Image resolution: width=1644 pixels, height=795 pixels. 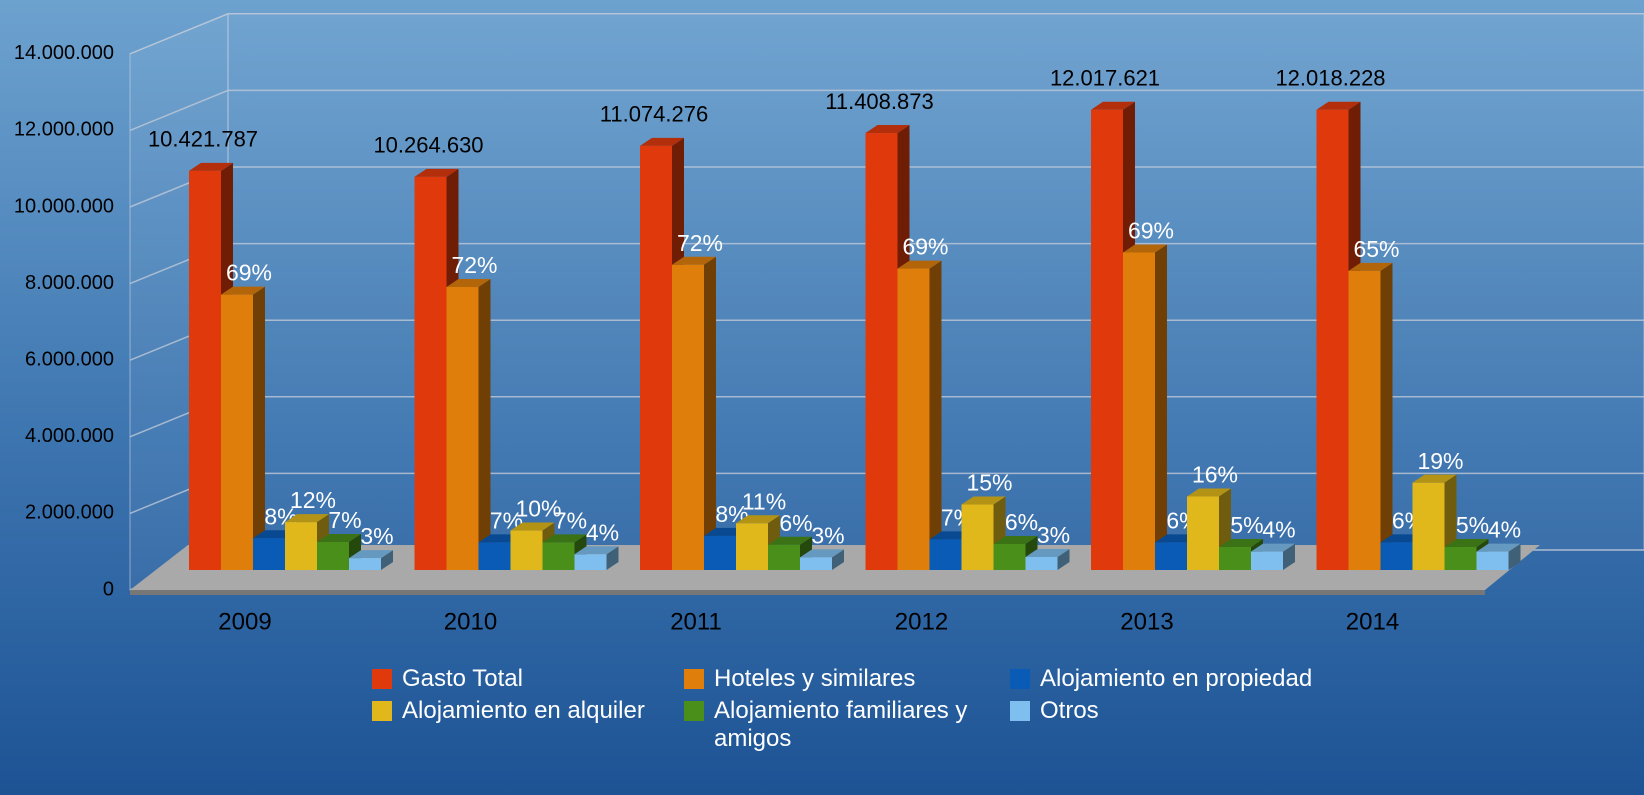 What do you see at coordinates (1069, 710) in the screenshot?
I see `legend-label: Otros` at bounding box center [1069, 710].